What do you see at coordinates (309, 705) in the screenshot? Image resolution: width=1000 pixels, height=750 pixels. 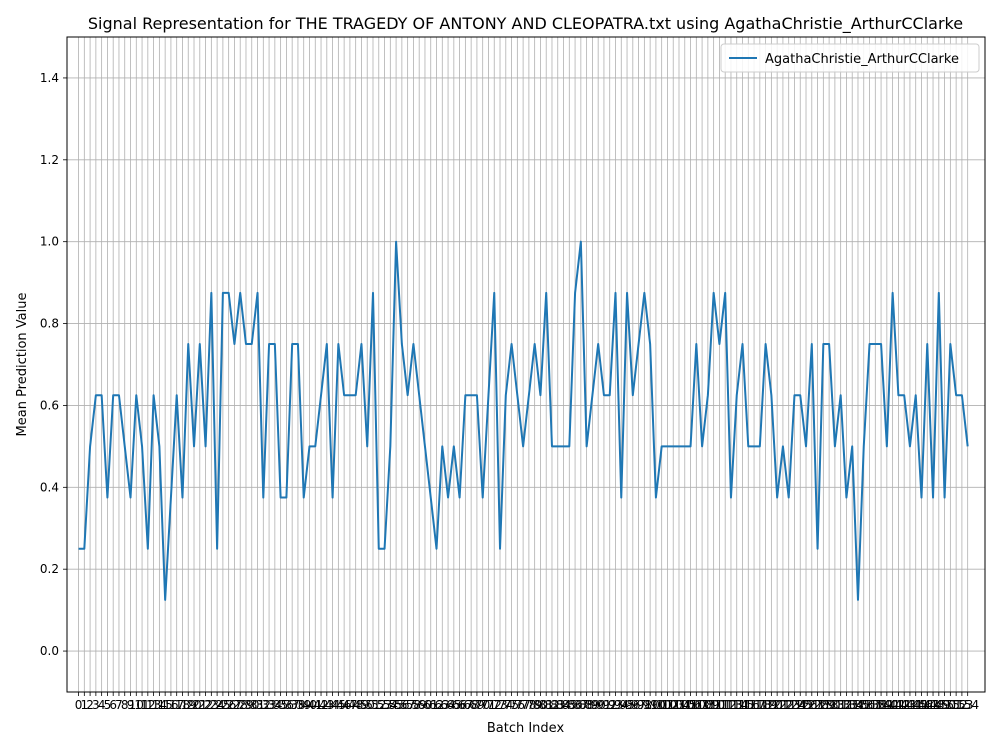 I see `x-tick-label: 40` at bounding box center [309, 705].